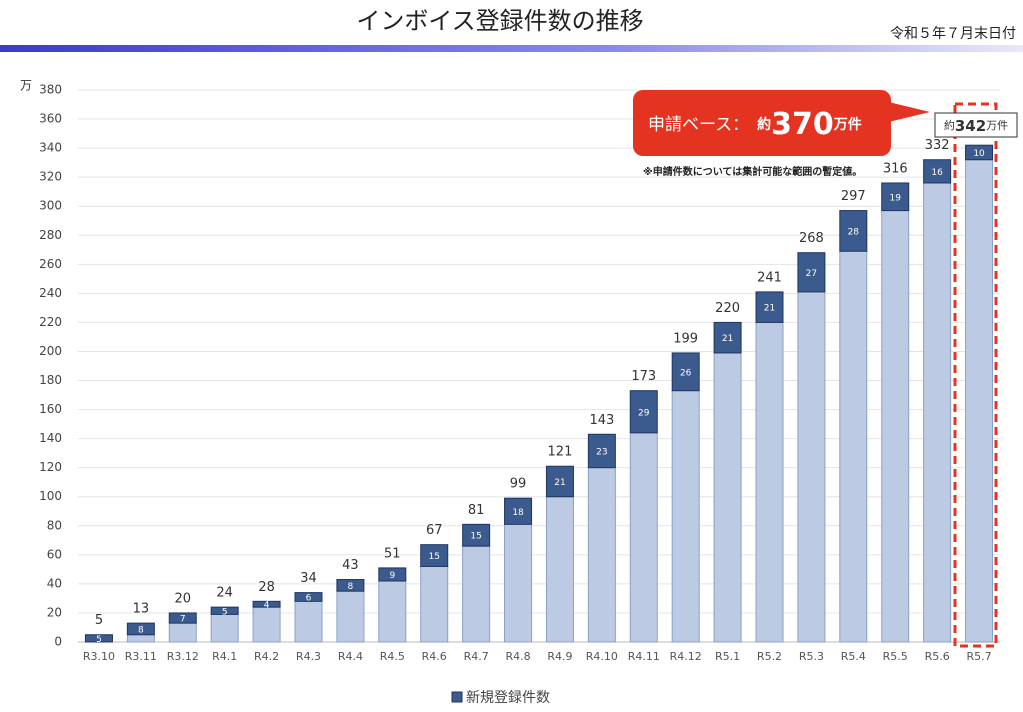  Describe the element at coordinates (937, 656) in the screenshot. I see `x-tick-label: R5.6` at that location.